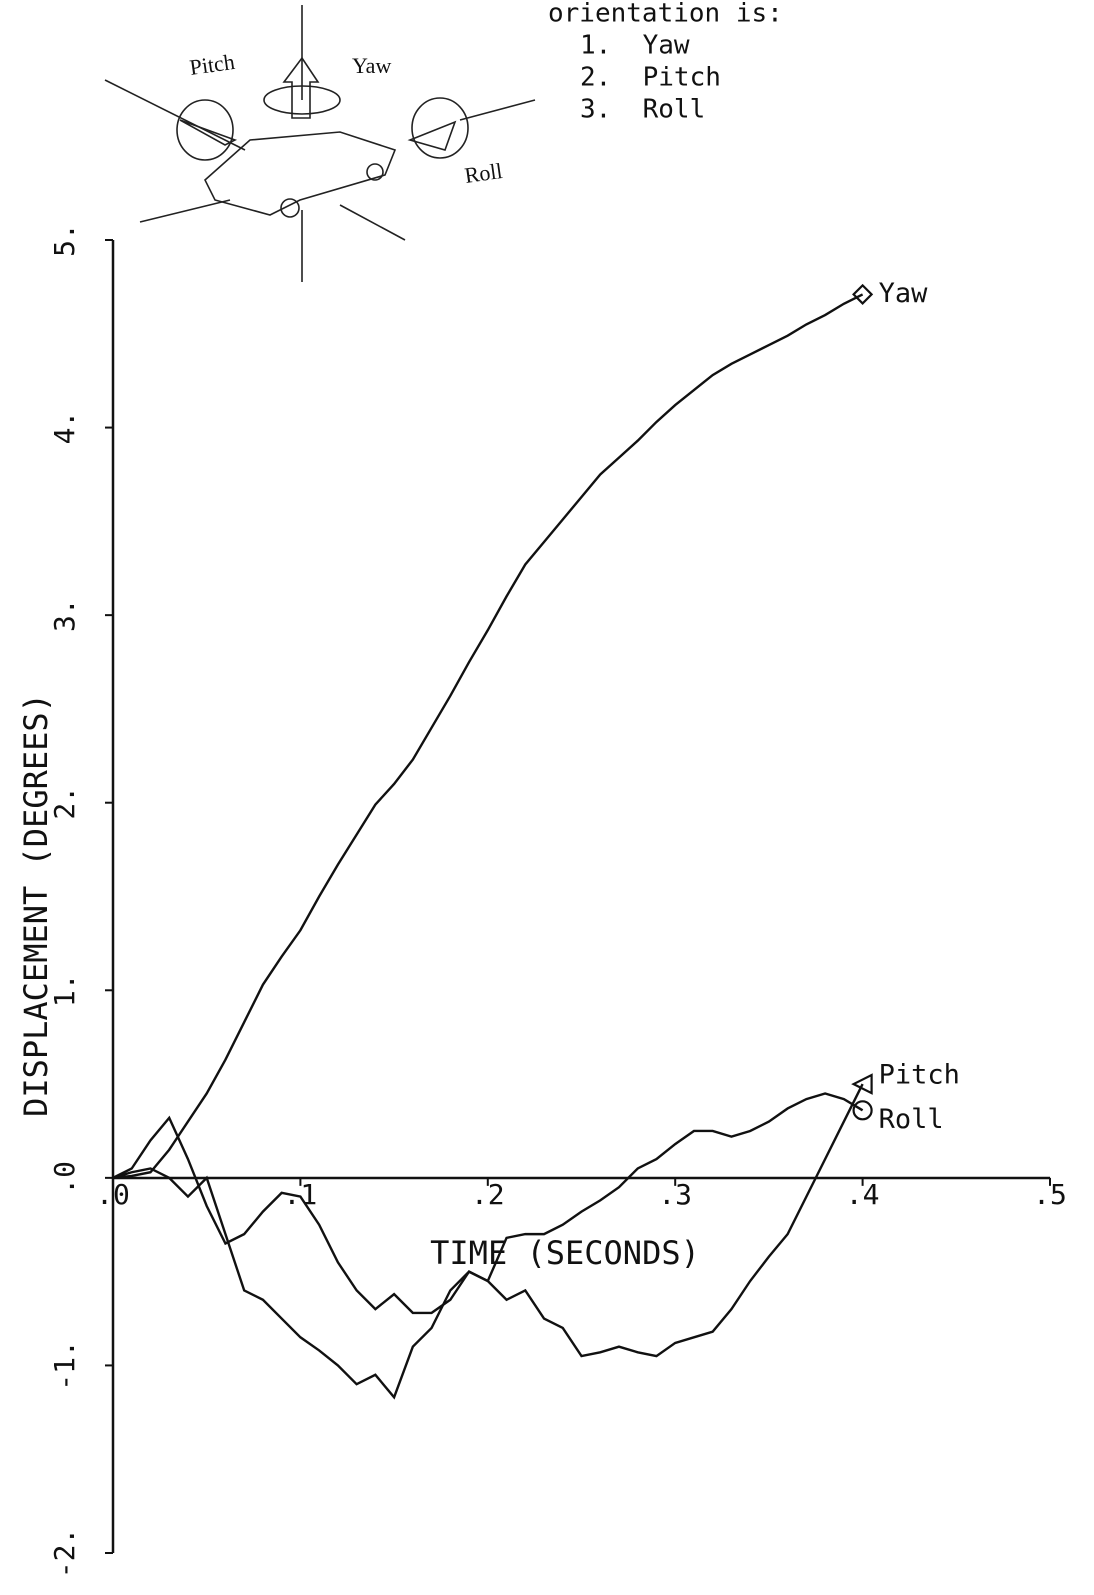 The height and width of the screenshot is (1595, 1094). What do you see at coordinates (64, 803) in the screenshot?
I see `y-tick-label: 2.` at bounding box center [64, 803].